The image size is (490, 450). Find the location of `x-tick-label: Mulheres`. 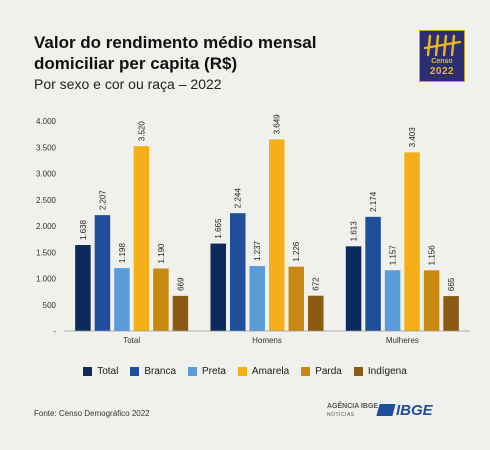

x-tick-label: Mulheres is located at coordinates (402, 340).